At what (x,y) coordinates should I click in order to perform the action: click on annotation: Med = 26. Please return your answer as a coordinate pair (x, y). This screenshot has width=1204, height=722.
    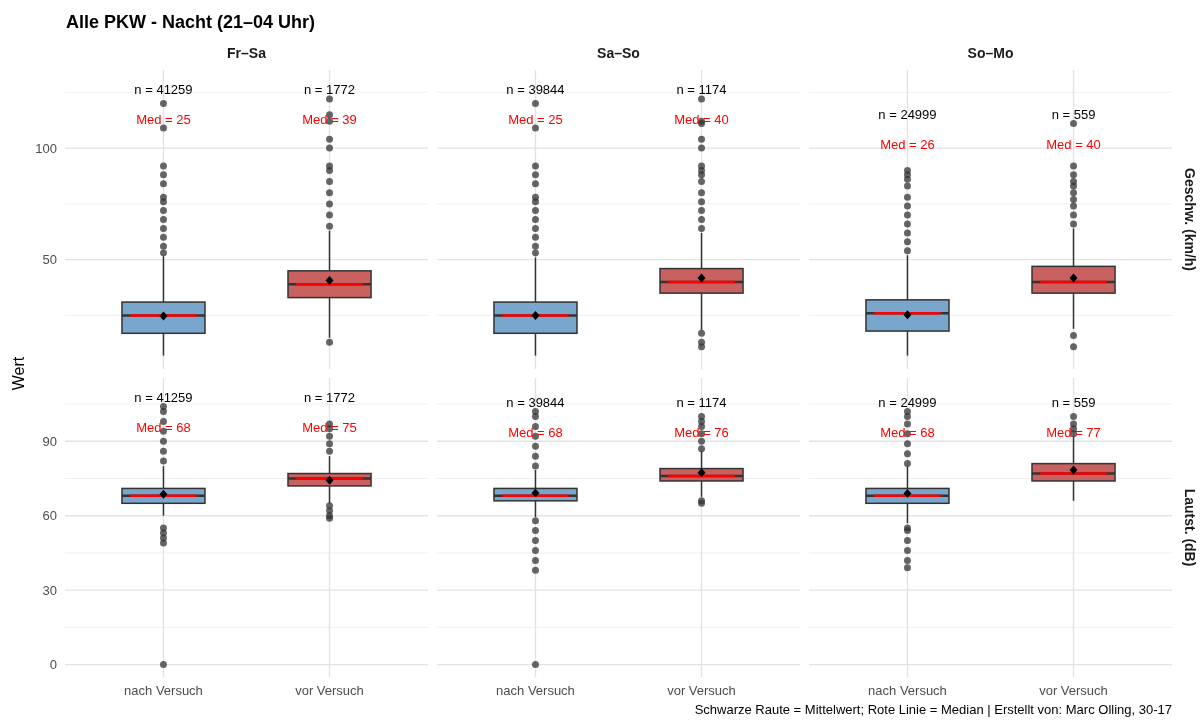
    Looking at the image, I should click on (907, 145).